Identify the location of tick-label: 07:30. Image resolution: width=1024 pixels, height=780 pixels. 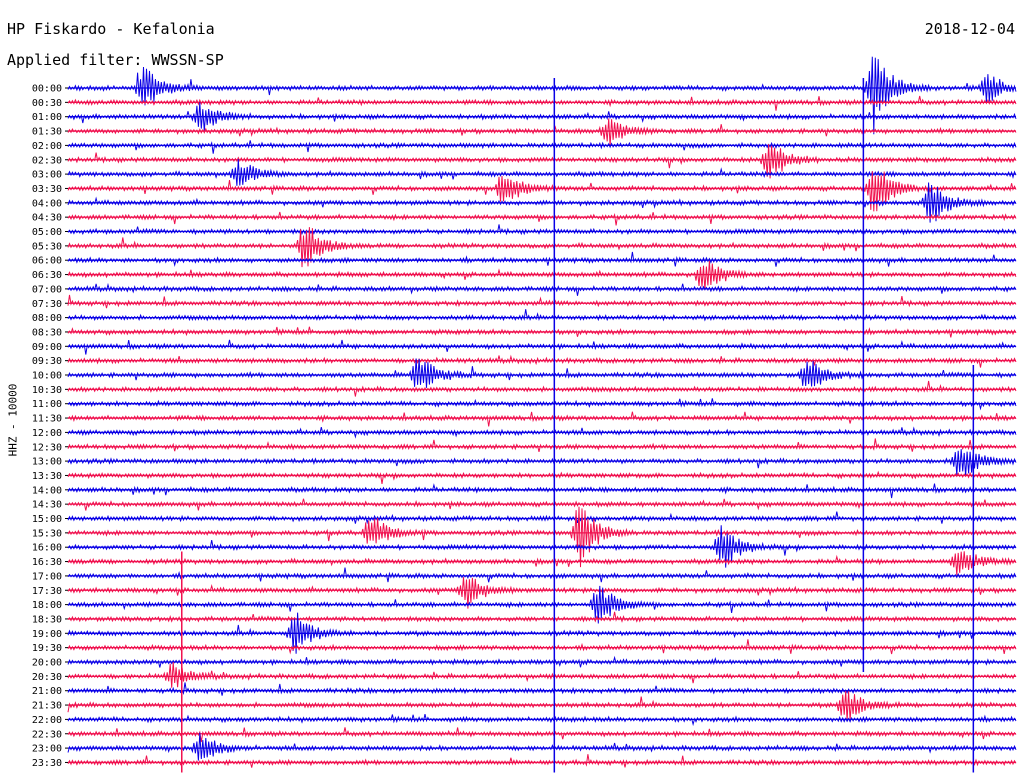
(47, 304).